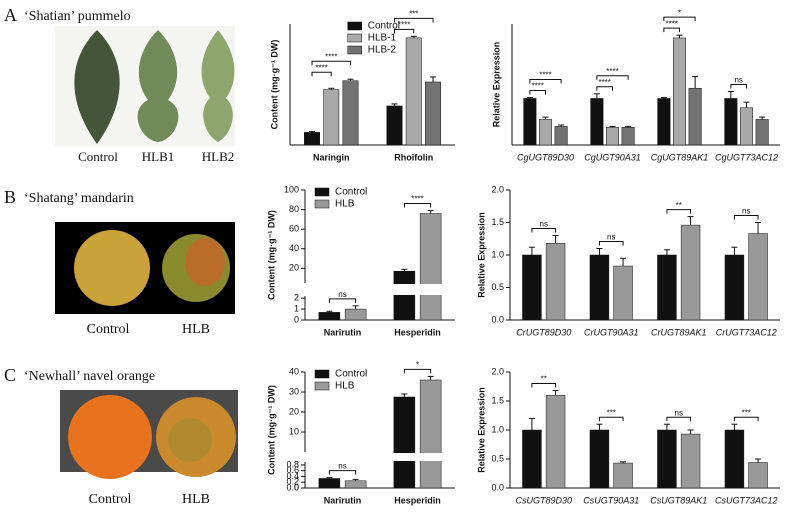  What do you see at coordinates (382, 38) in the screenshot?
I see `legend-label: HLB-1` at bounding box center [382, 38].